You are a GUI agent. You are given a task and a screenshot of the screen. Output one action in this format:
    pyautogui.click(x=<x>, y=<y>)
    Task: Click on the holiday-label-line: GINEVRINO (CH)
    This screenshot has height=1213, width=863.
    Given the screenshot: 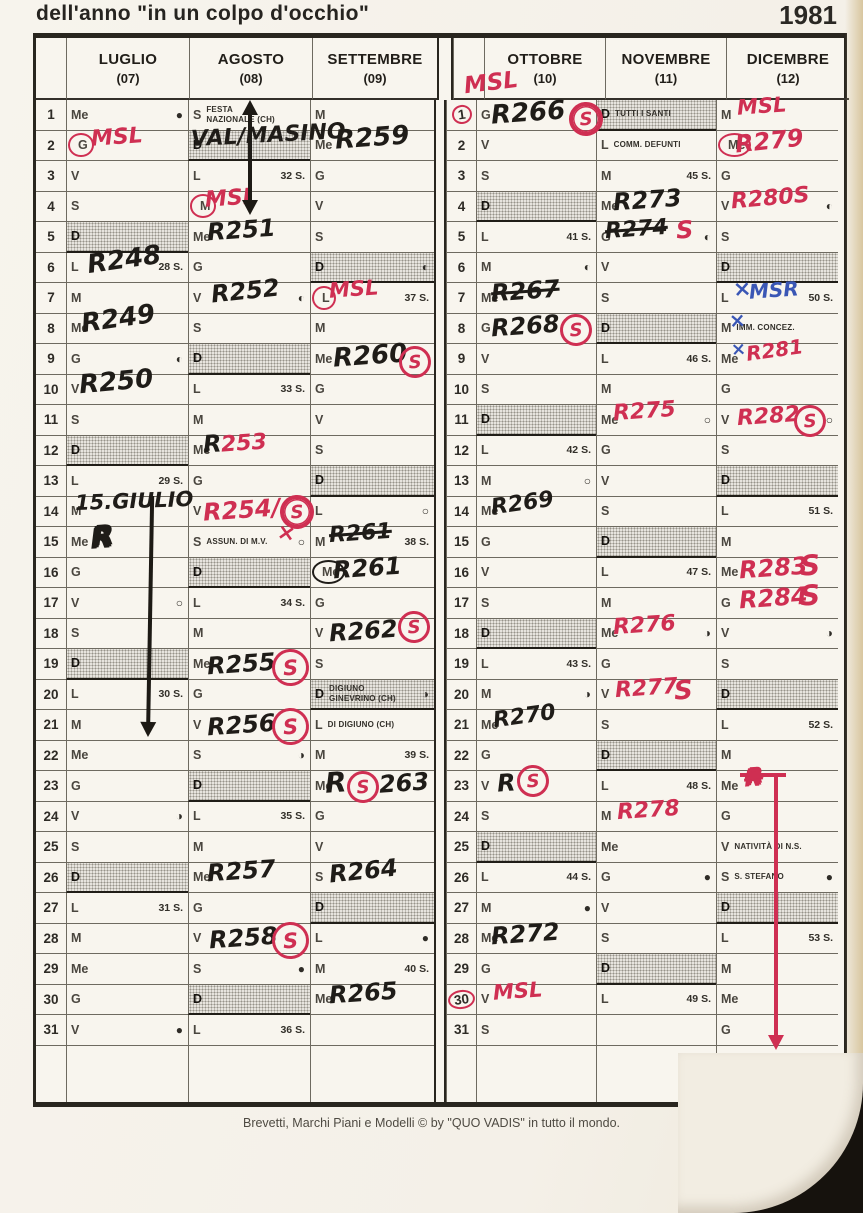 What is the action you would take?
    pyautogui.click(x=362, y=698)
    